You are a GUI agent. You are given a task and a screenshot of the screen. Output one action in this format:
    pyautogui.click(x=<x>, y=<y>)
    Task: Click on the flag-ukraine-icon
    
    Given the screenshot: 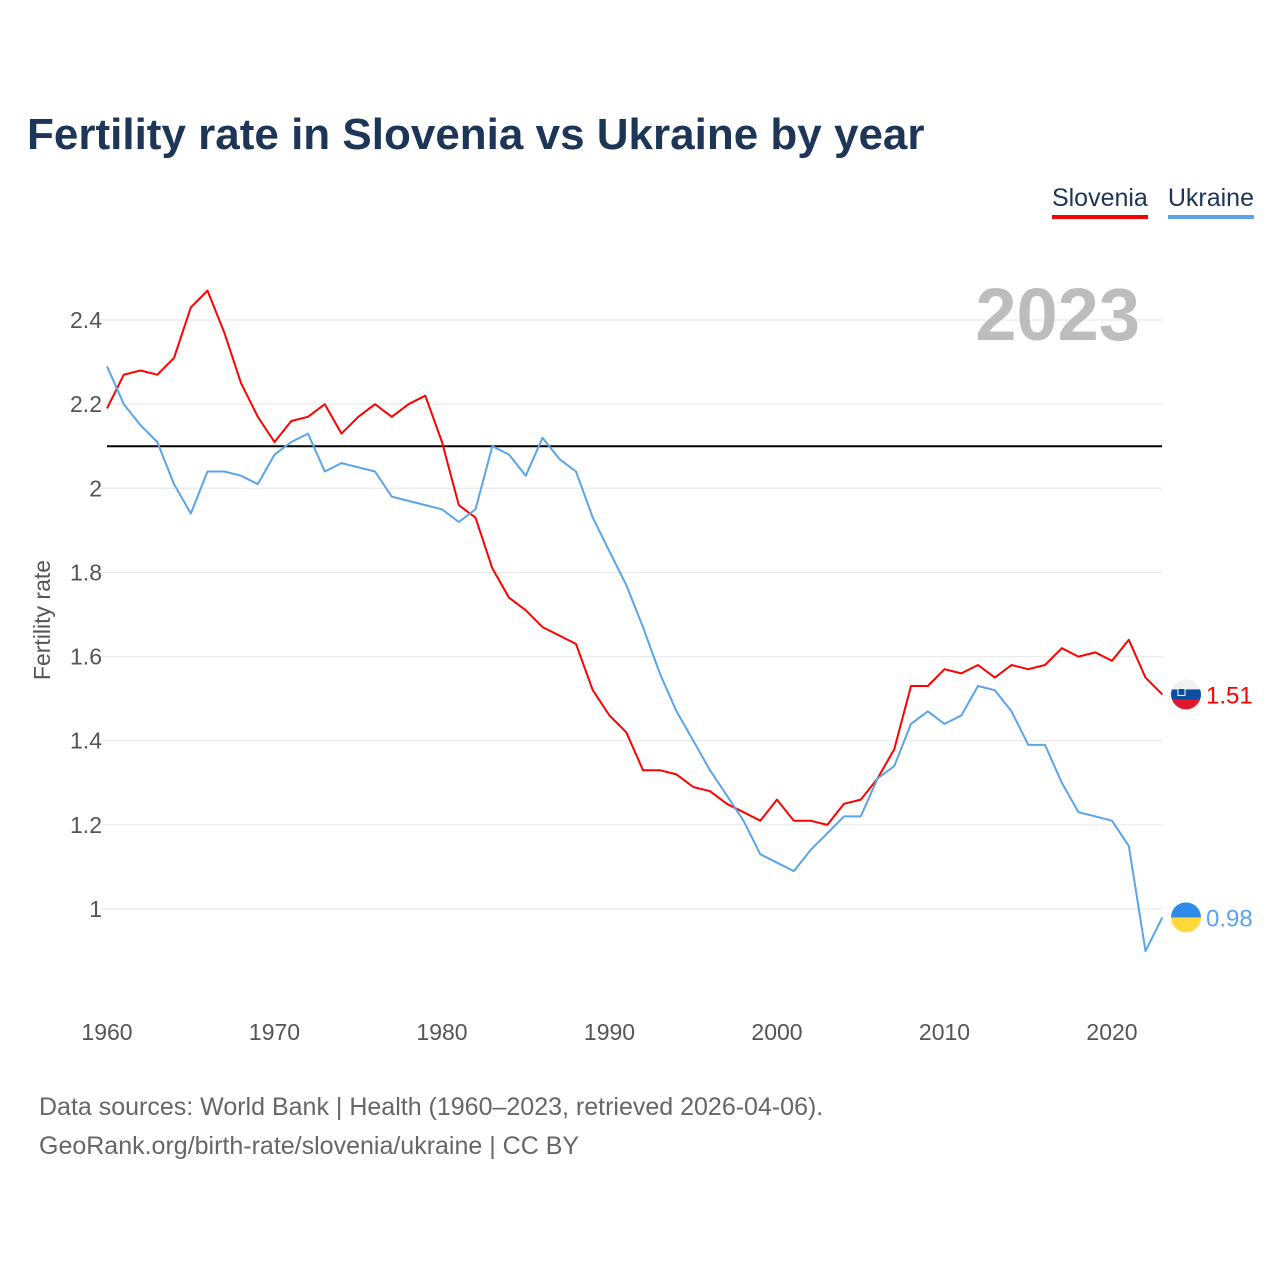 What is the action you would take?
    pyautogui.click(x=1186, y=917)
    